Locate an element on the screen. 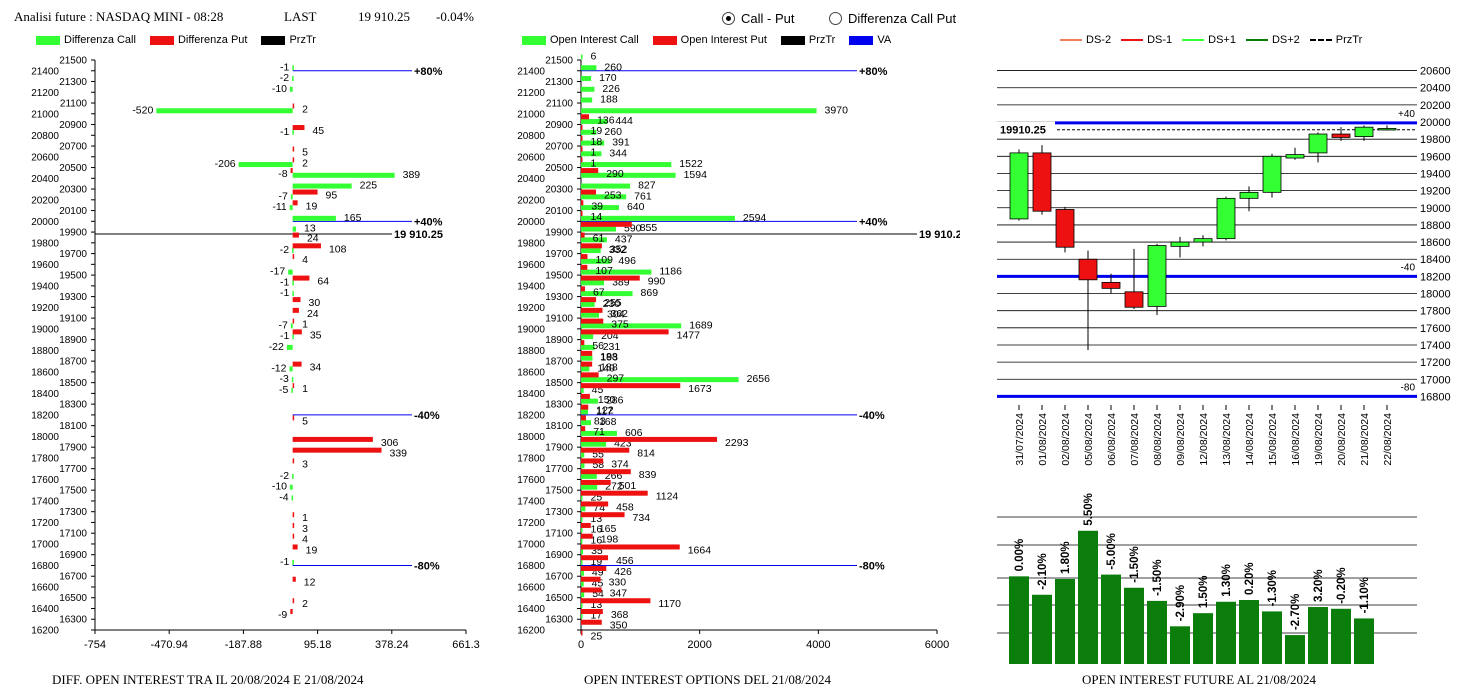 This screenshot has height=694, width=1459. strike-label: 16900 is located at coordinates (559, 555).